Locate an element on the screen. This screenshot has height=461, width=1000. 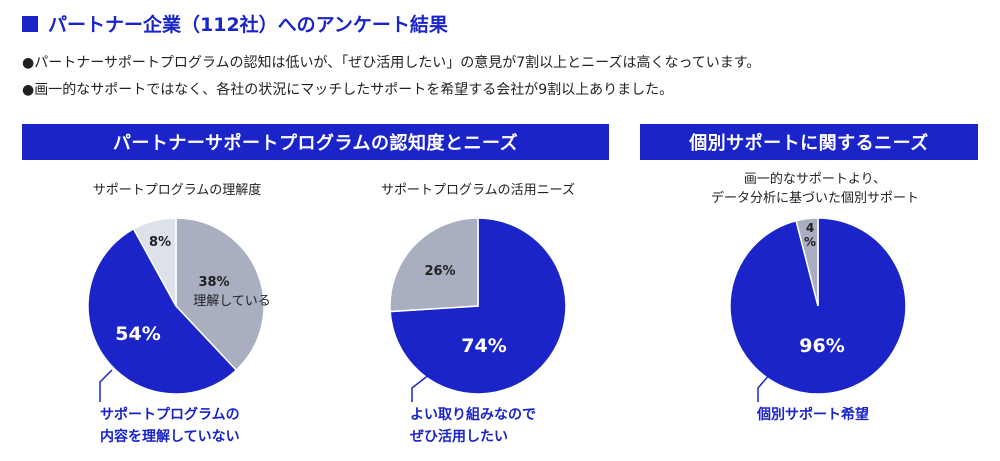
pie-1-callout-leader is located at coordinates (106, 385).